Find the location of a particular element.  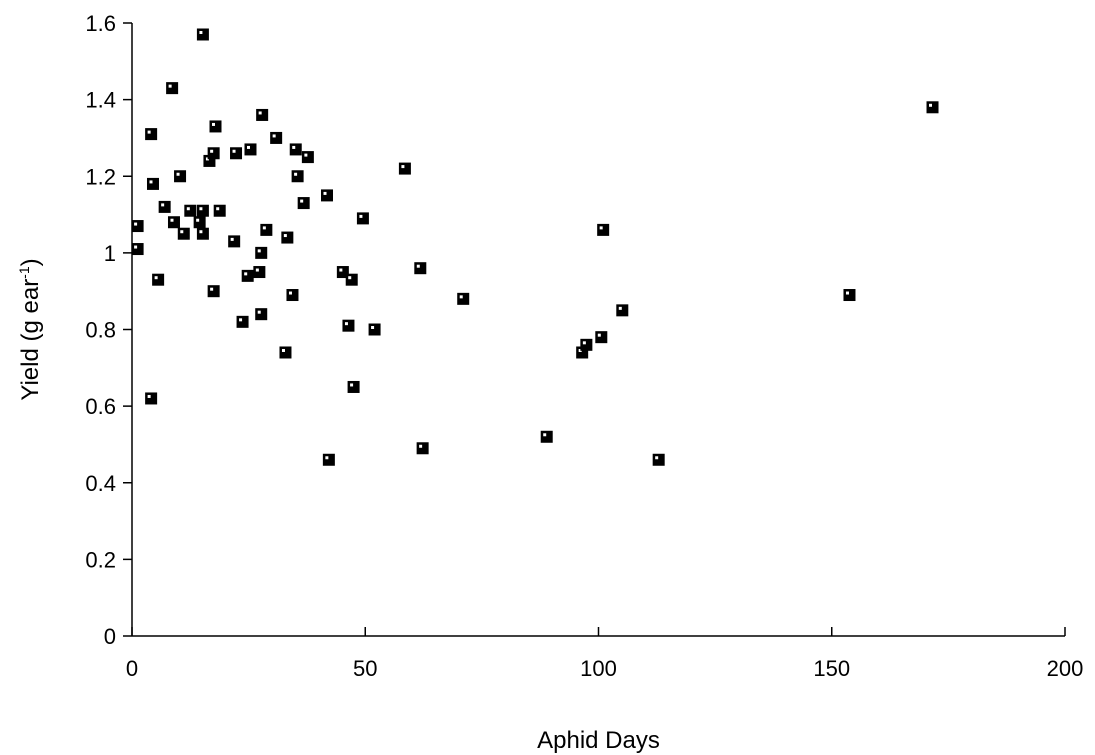

y-tick-label: 0.6 is located at coordinates (100, 406).